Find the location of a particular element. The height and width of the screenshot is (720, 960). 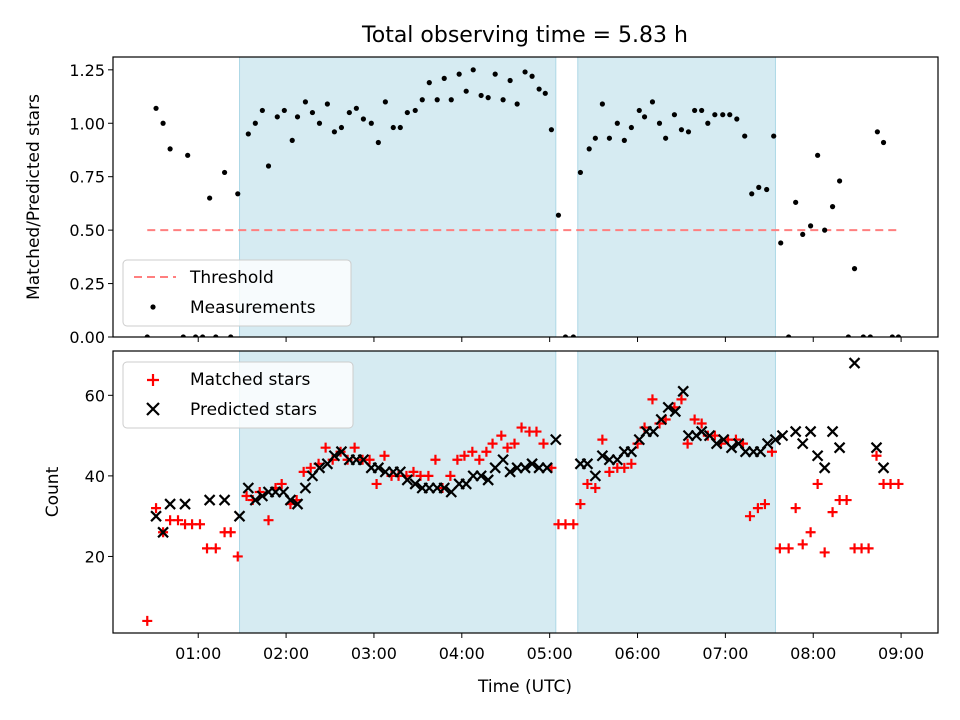

legend-box is located at coordinates (238, 395).